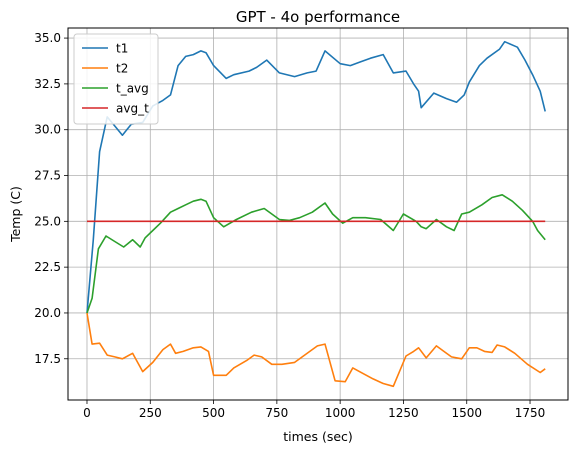 This screenshot has height=457, width=576. I want to click on legend-label-avg_t: avg_t, so click(132, 109).